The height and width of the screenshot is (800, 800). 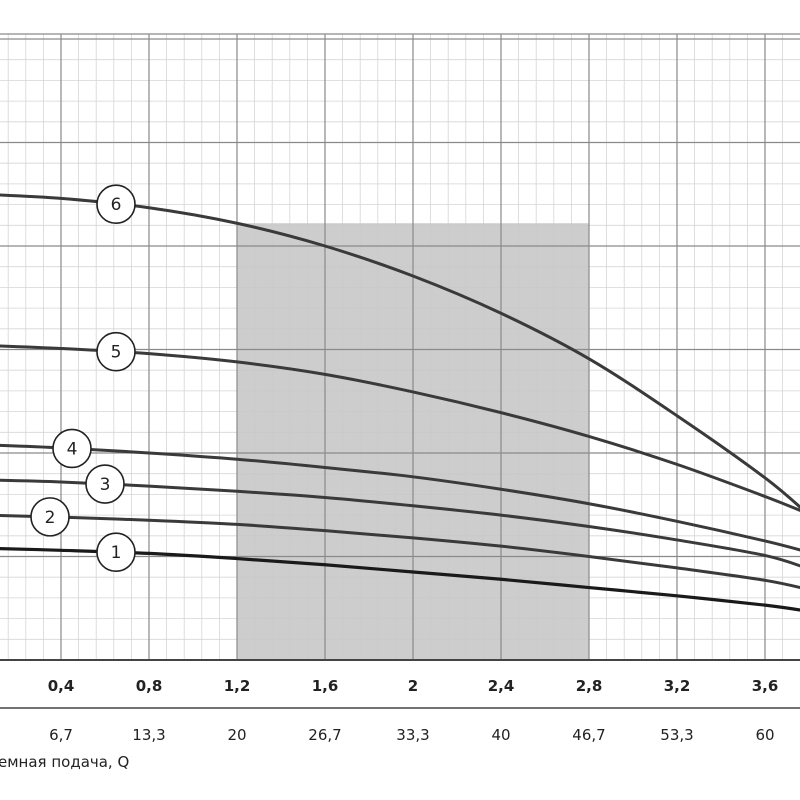 I want to click on series-5-label: 5, so click(x=116, y=353).